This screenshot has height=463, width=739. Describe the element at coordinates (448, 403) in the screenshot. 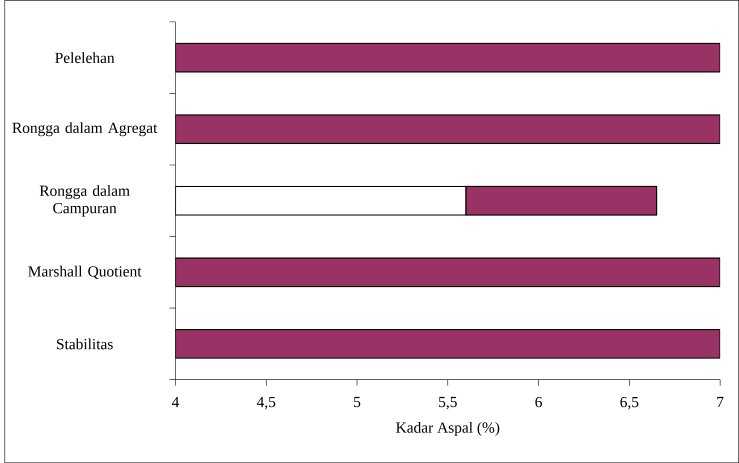

I see `x-tick-label: 5,5` at that location.